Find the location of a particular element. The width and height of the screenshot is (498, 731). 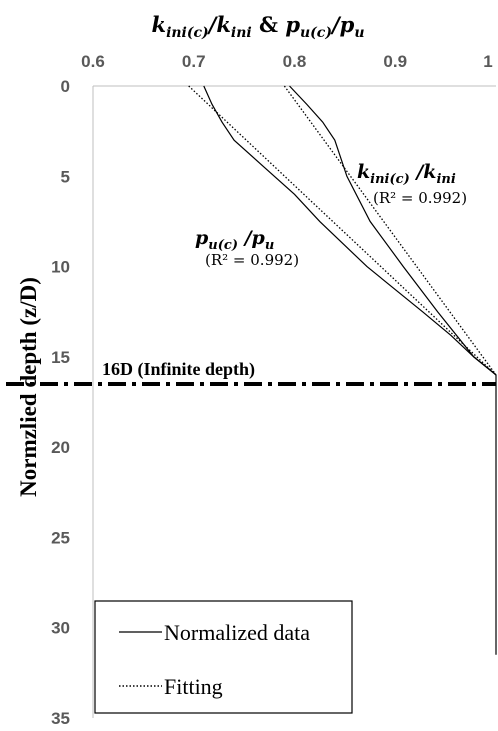

y-tick-label: 10 is located at coordinates (60, 267).